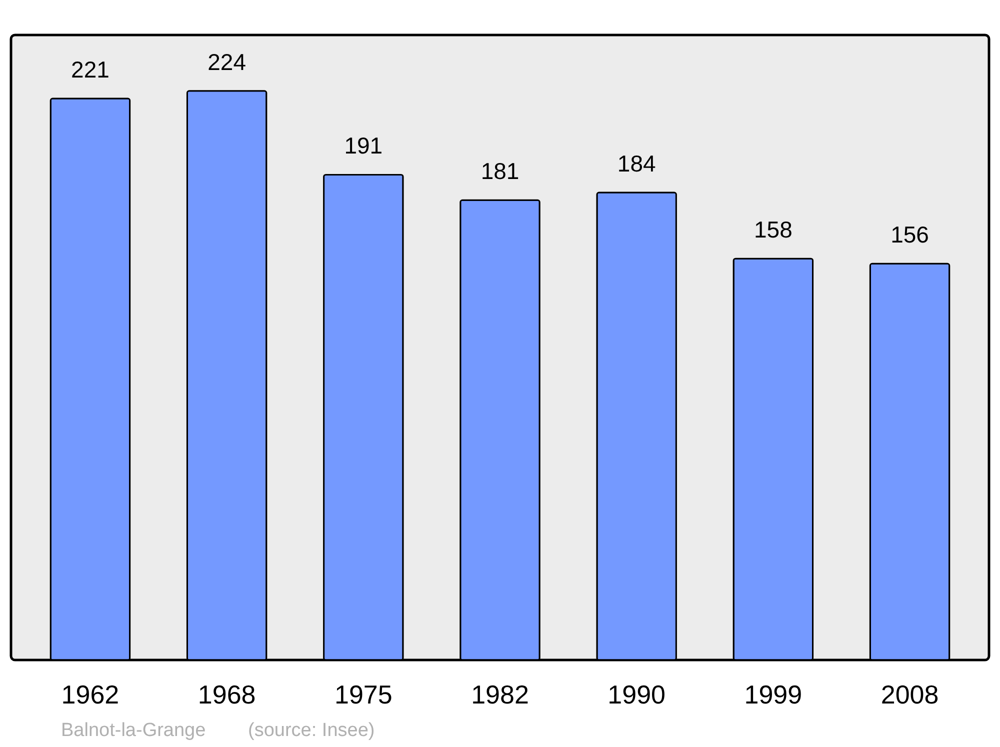 The height and width of the screenshot is (747, 1000). Describe the element at coordinates (773, 229) in the screenshot. I see `data-label: 158` at that location.